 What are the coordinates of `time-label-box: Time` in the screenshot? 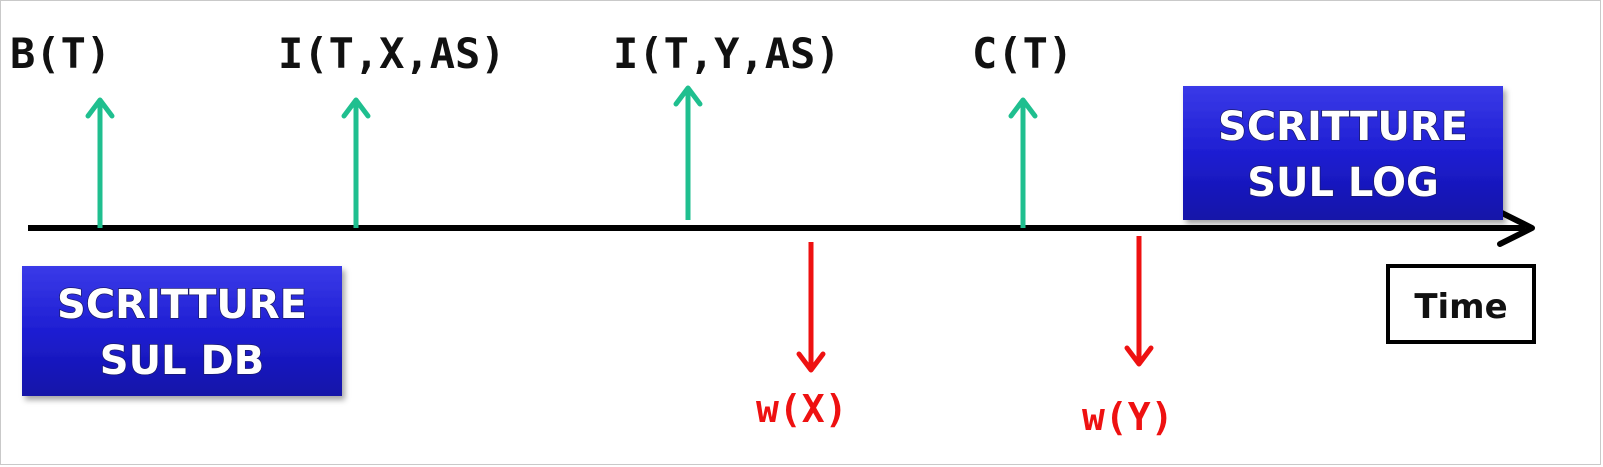 It's located at (1461, 304).